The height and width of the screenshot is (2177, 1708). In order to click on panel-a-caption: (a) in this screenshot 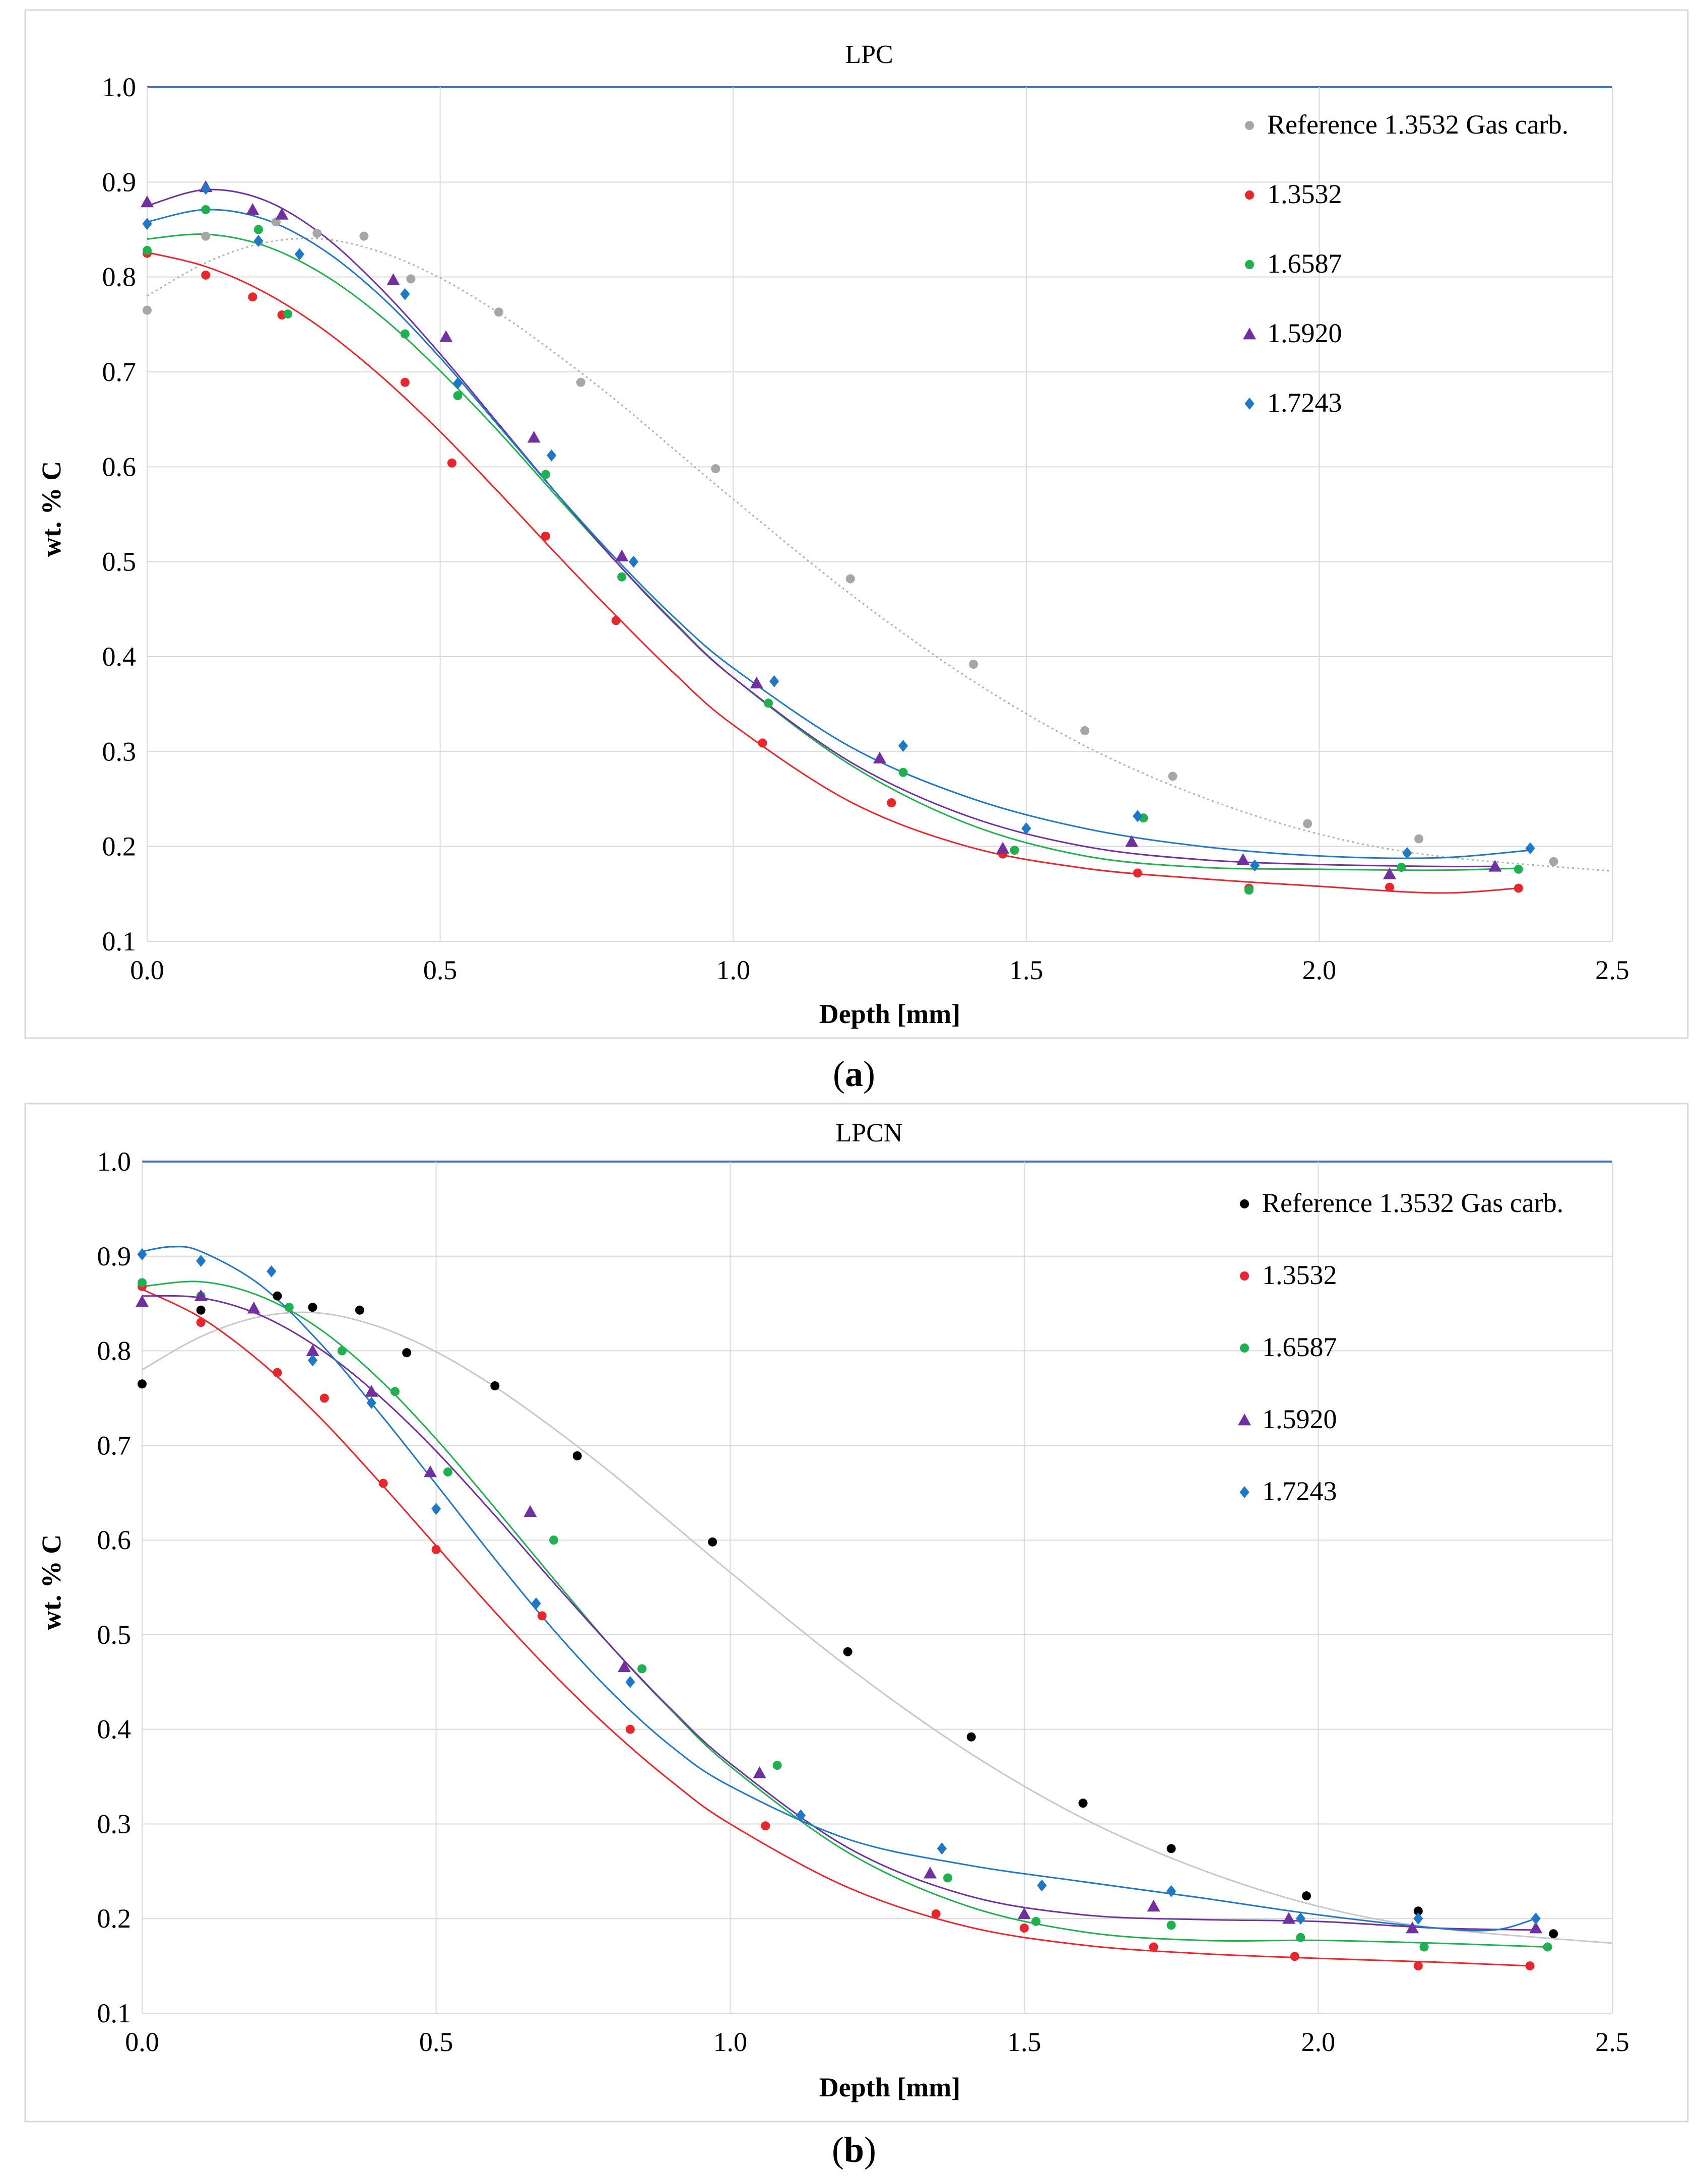, I will do `click(854, 1074)`.